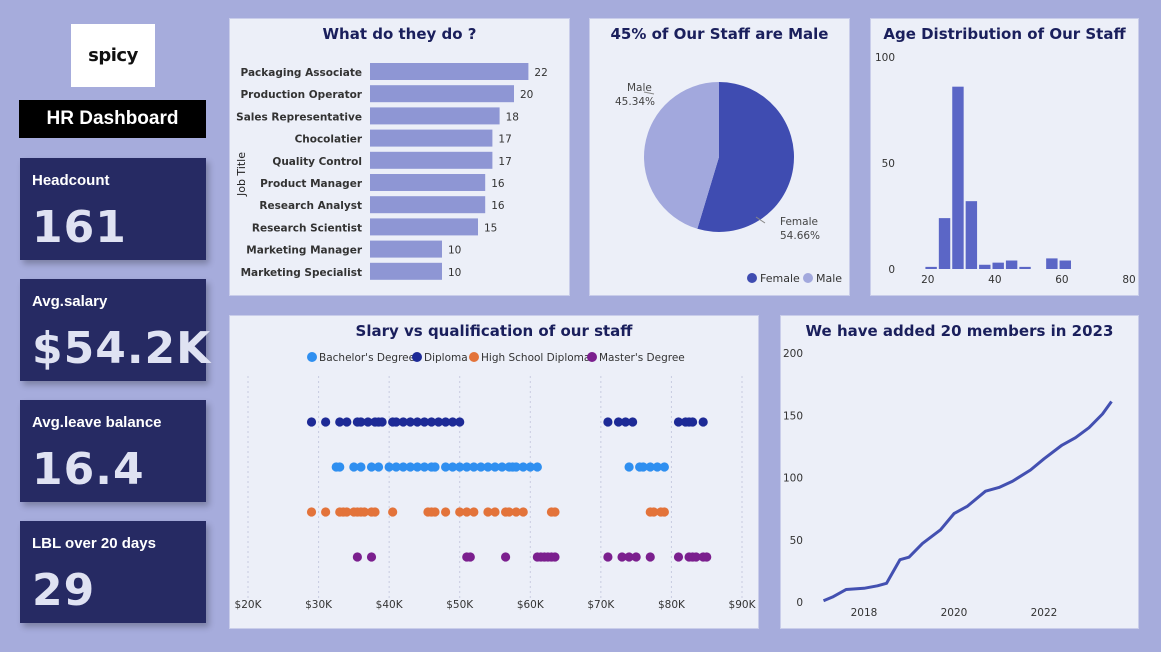  Describe the element at coordinates (954, 613) in the screenshot. I see `x-tick-label: 2020` at that location.